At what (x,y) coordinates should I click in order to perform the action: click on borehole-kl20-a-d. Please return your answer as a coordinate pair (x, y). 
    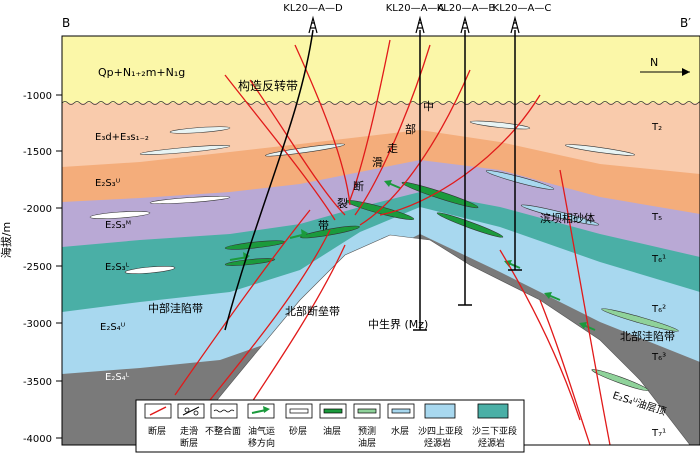
    Looking at the image, I should click on (269, 180).